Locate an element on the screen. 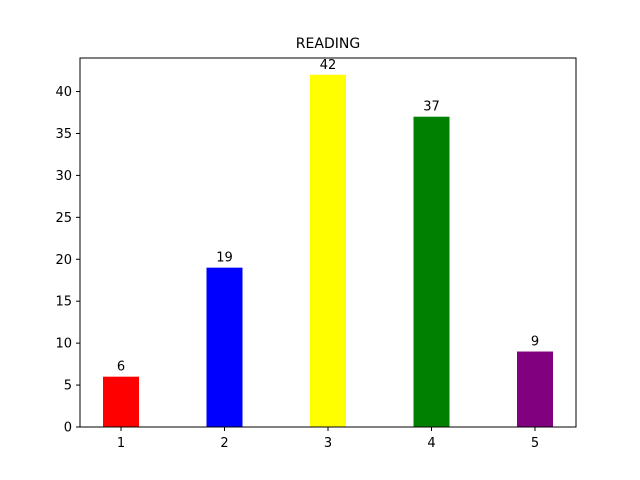 The height and width of the screenshot is (480, 640). data-label-3: 42 is located at coordinates (328, 65).